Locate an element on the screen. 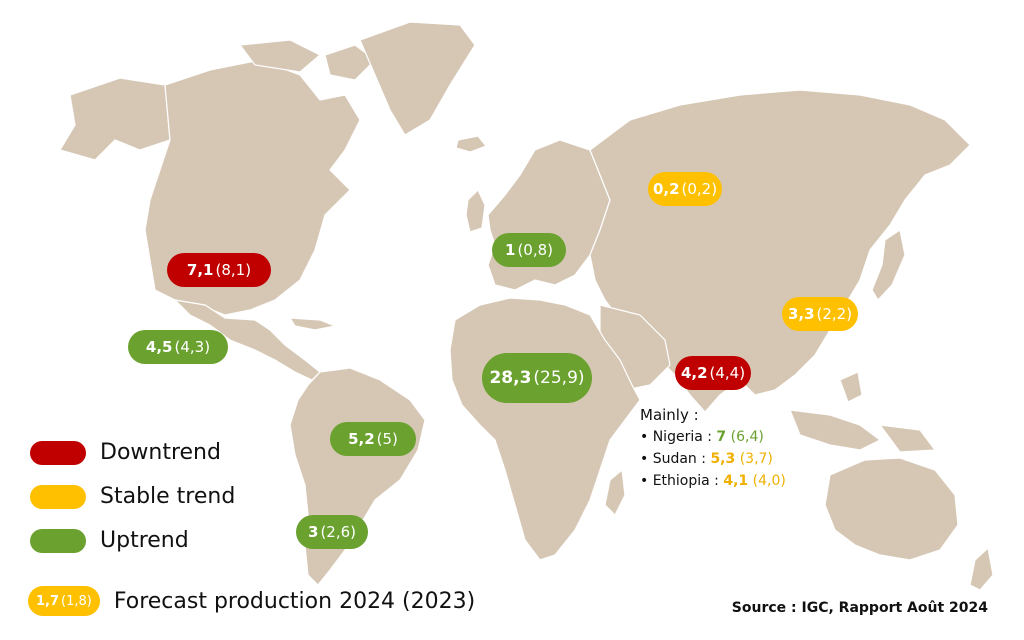  downtrend-label: Downtrend is located at coordinates (160, 452).